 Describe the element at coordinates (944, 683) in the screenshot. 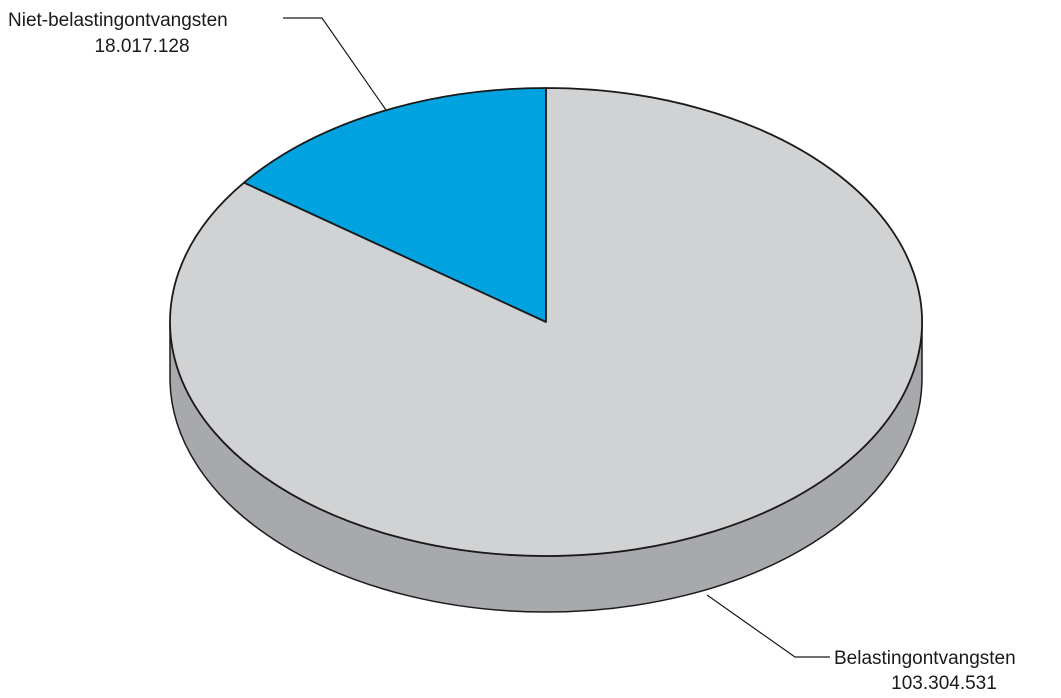

I see `slice-value-text: 103.304.531` at that location.